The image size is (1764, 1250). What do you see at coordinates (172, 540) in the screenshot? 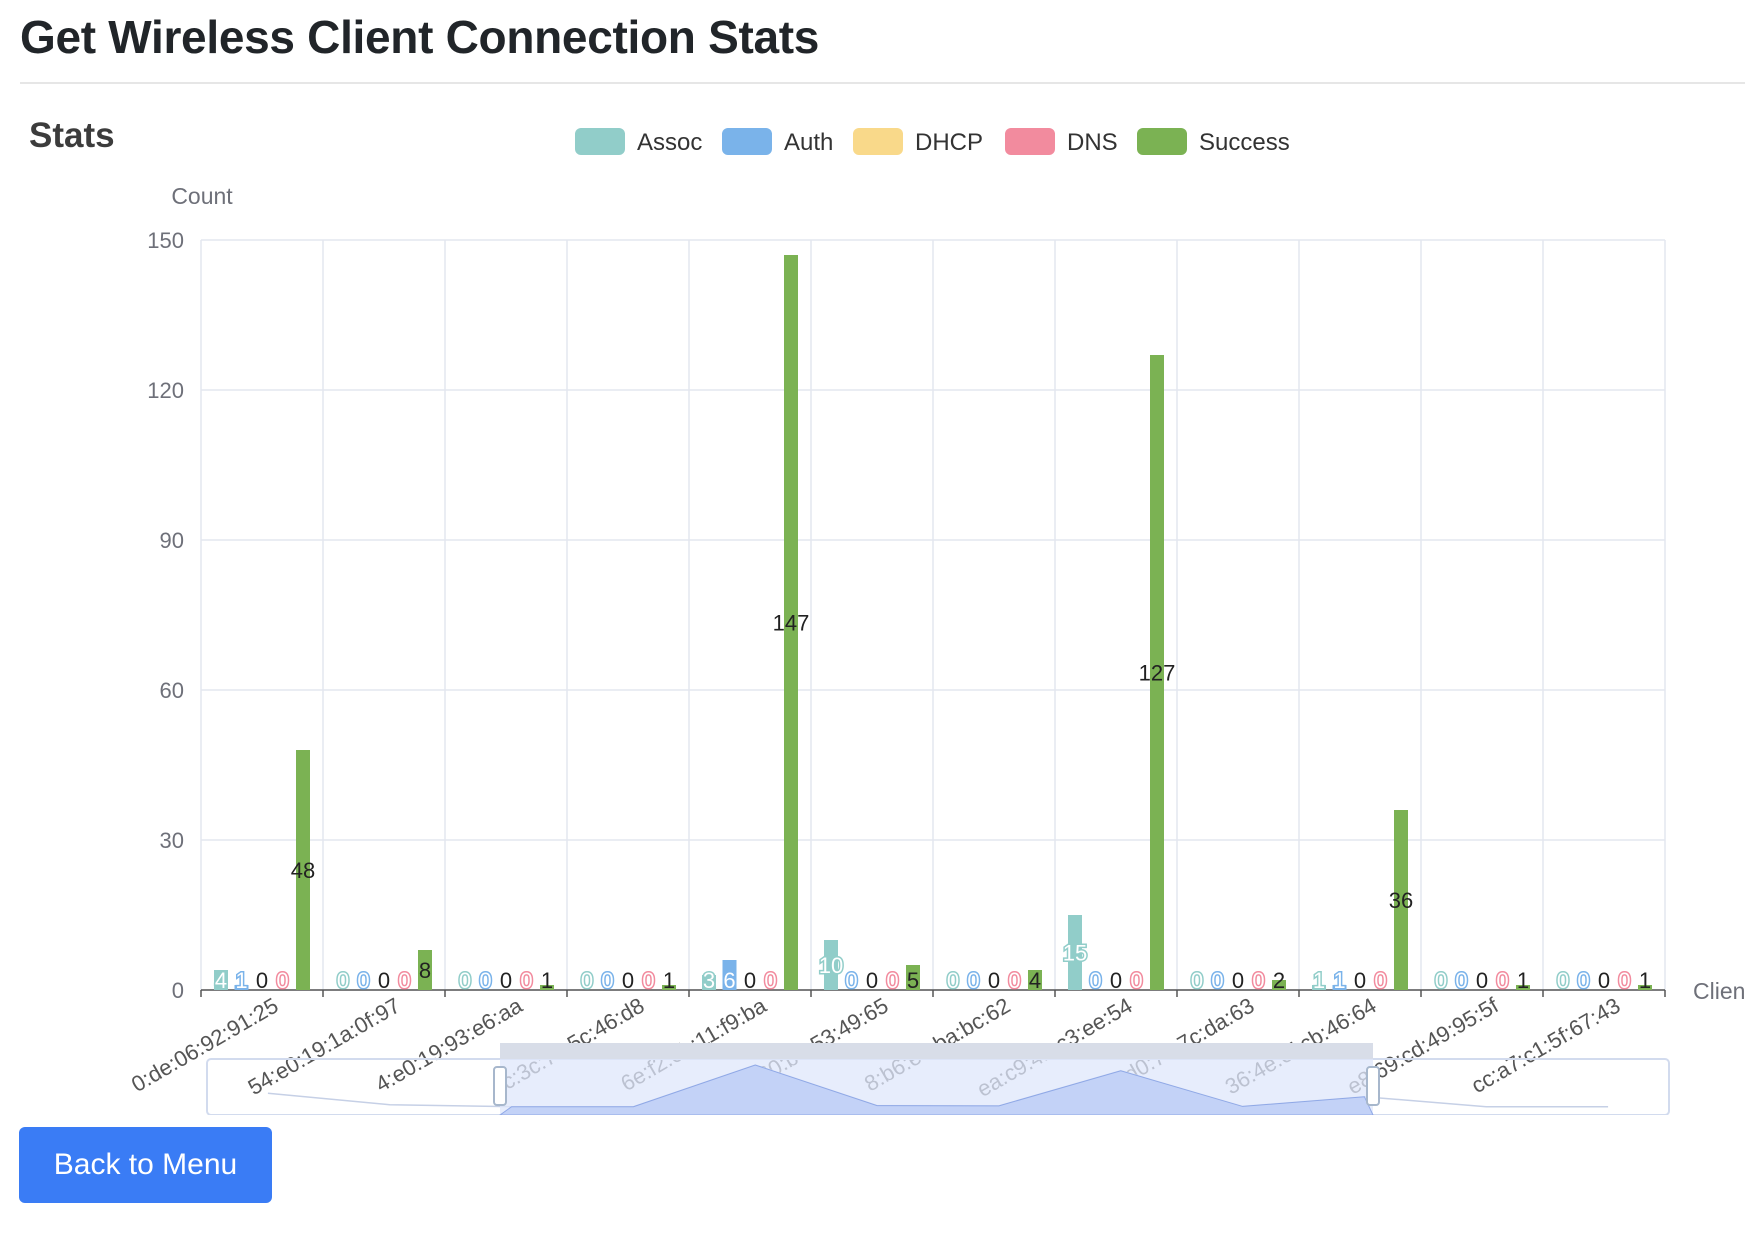
I see `y-tick-label: 90` at bounding box center [172, 540].